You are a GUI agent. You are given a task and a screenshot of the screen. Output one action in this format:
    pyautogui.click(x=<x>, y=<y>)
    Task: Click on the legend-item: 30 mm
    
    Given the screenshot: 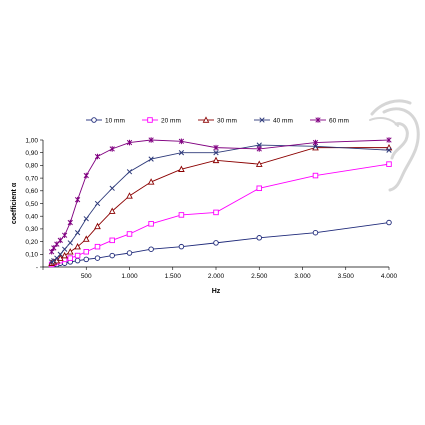 What is the action you would take?
    pyautogui.click(x=217, y=120)
    